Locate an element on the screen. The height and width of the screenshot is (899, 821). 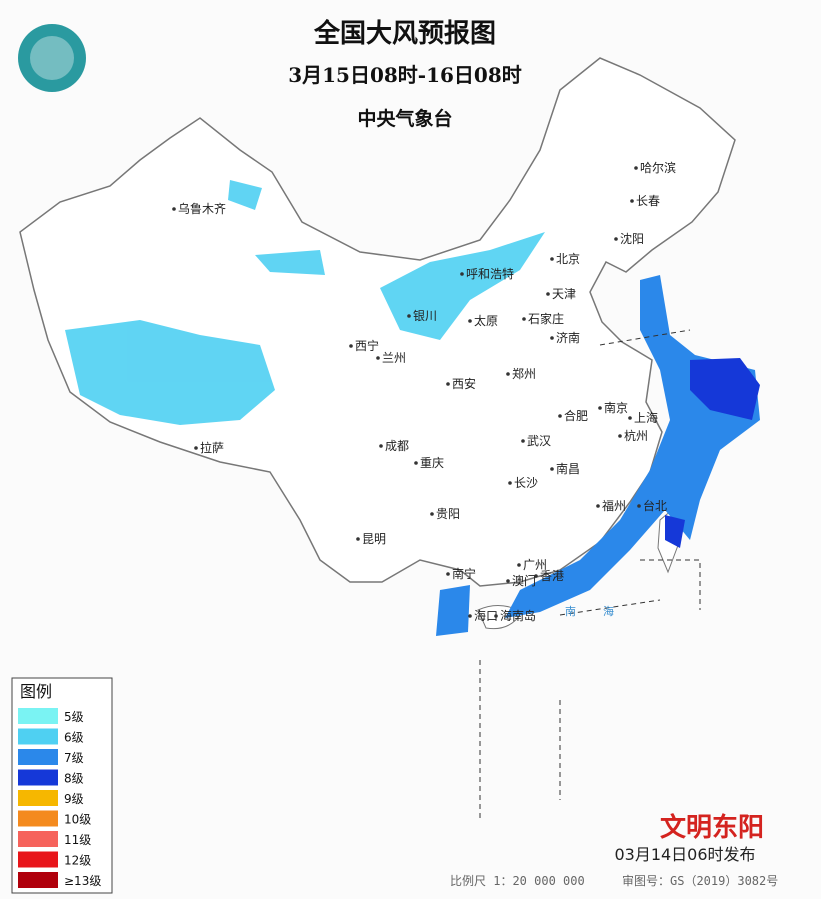
city-label: 台北 is located at coordinates (655, 505).